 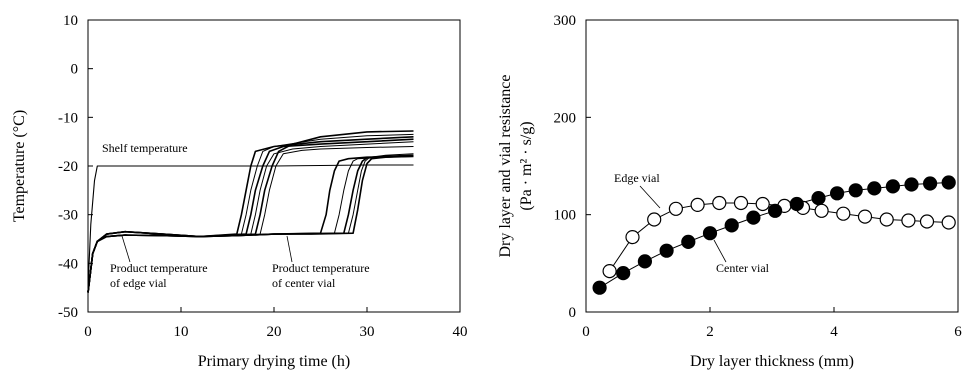 What do you see at coordinates (367, 332) in the screenshot?
I see `left-x-tick-label: 30` at bounding box center [367, 332].